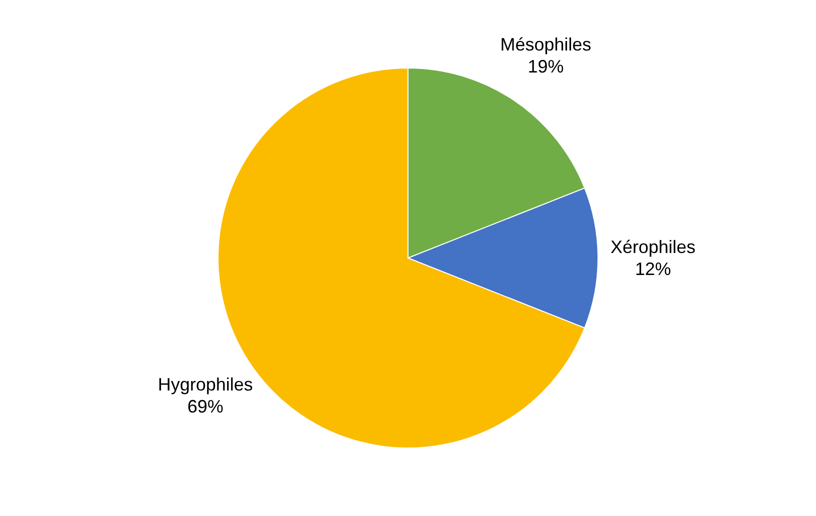 This screenshot has height=516, width=816. Describe the element at coordinates (546, 44) in the screenshot. I see `slice-label: Mésophiles` at that location.